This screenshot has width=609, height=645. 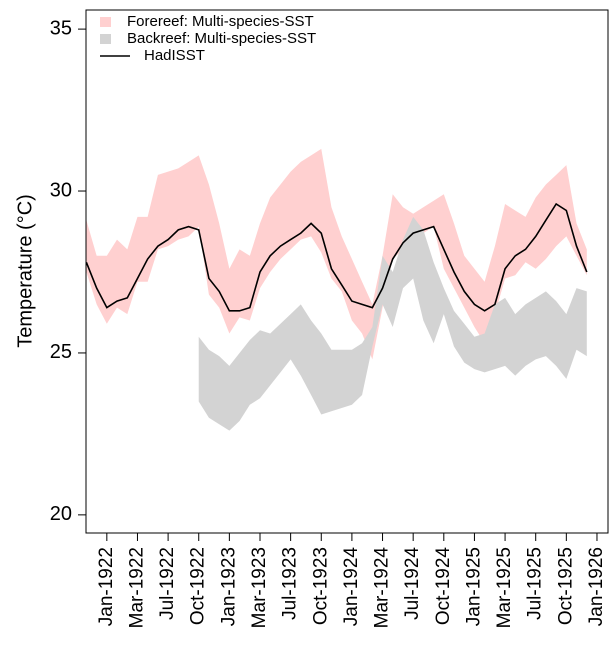 I want to click on y-tick-label: 25, so click(x=61, y=352).